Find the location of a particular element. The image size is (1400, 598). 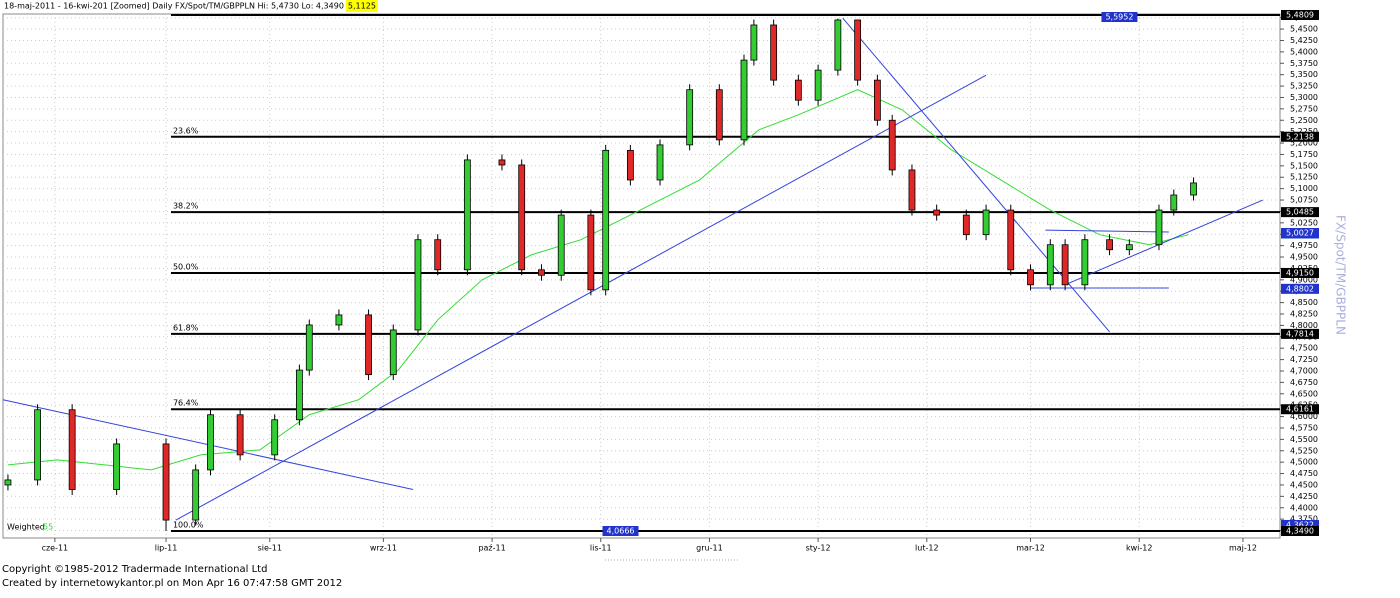

legend-label: Weighted is located at coordinates (26, 527).